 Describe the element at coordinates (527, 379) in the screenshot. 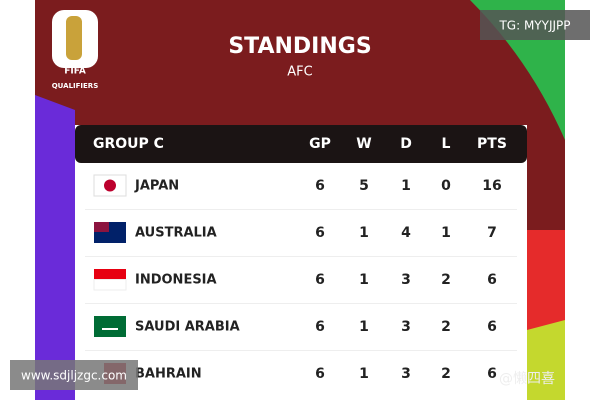

I see `watermark-bottom-right: @懒四喜` at that location.